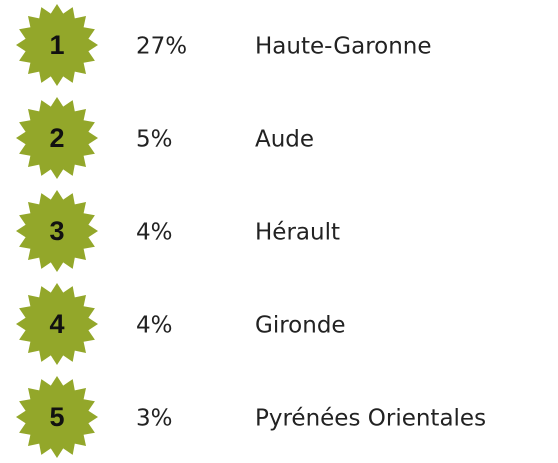 This screenshot has height=463, width=558. I want to click on department-name: Gironde, so click(300, 326).